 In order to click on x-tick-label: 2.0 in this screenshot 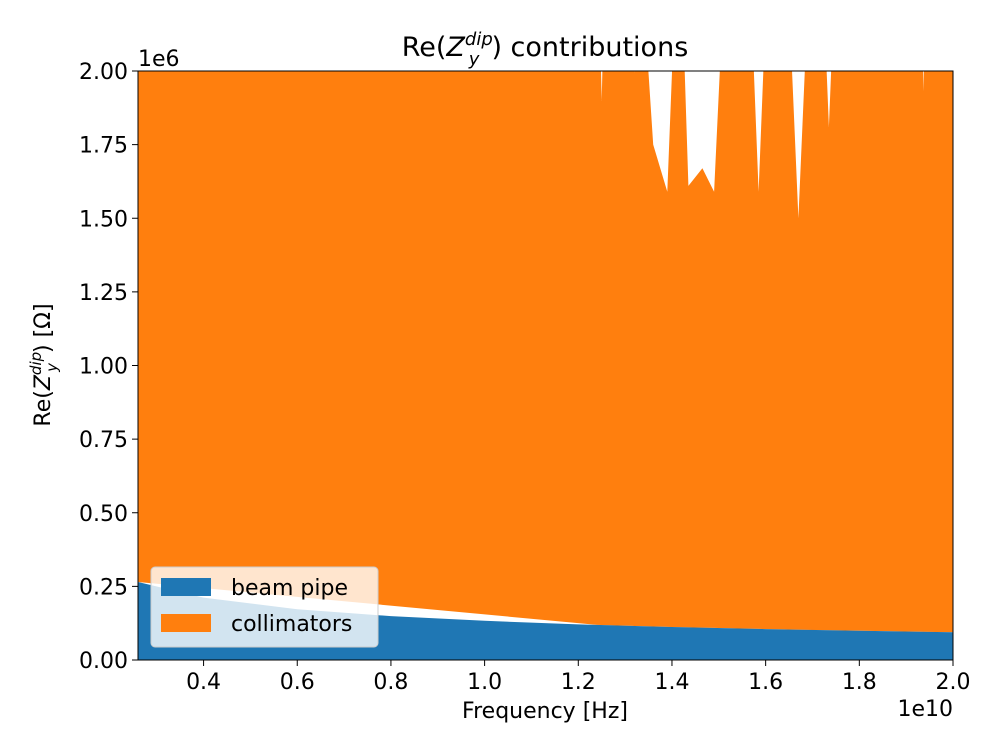, I will do `click(953, 682)`.